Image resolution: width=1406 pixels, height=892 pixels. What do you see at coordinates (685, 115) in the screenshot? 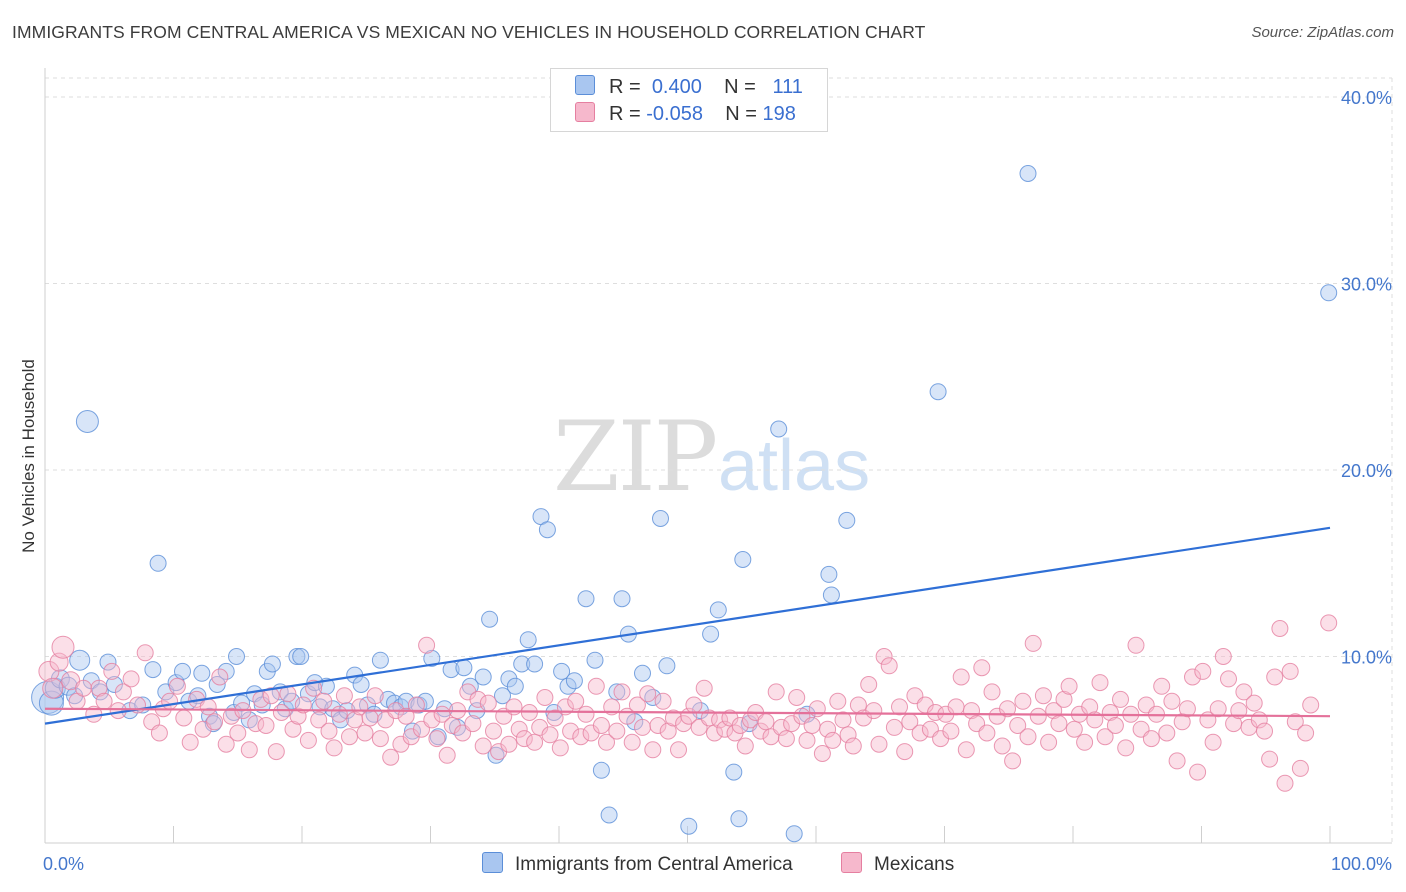
I see `legend-row-mexicans: R = -0.058 N = 198` at bounding box center [685, 115].